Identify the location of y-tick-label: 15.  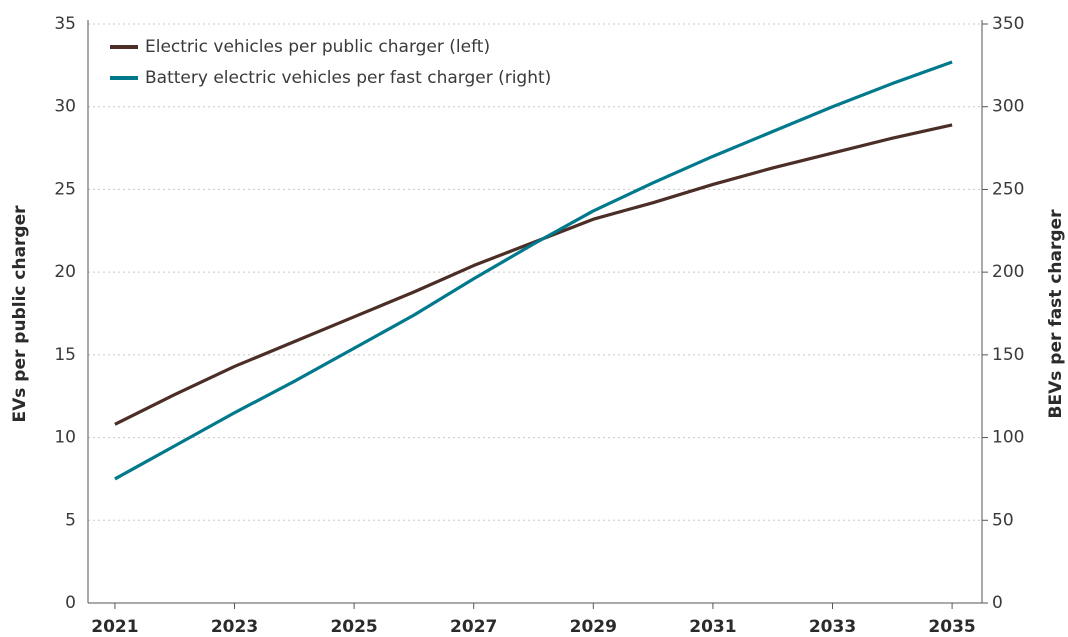
(65, 355).